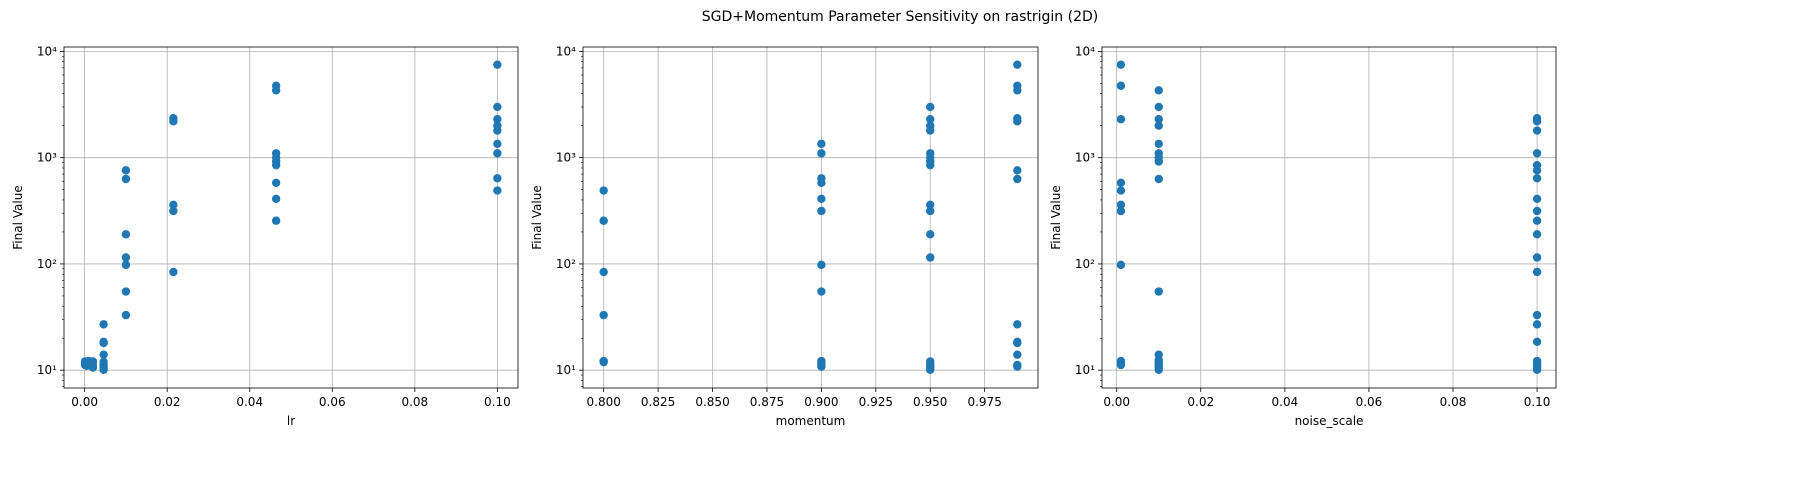  What do you see at coordinates (1453, 402) in the screenshot?
I see `x-tick-label: 0.08` at bounding box center [1453, 402].